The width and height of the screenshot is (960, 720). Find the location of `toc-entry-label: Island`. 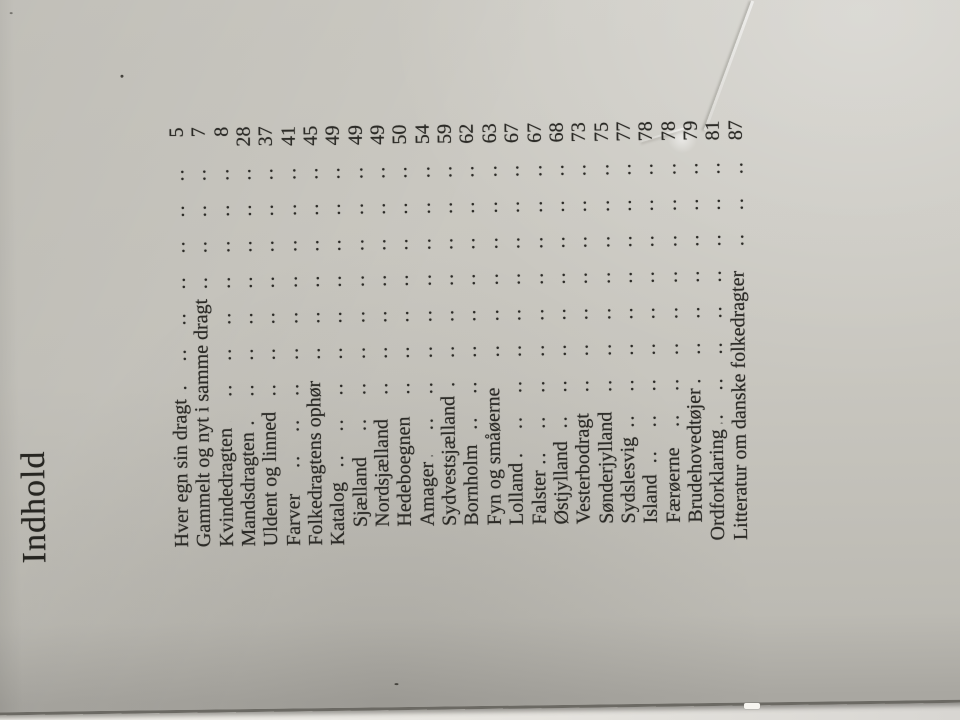

toc-entry-label: Island is located at coordinates (651, 499).